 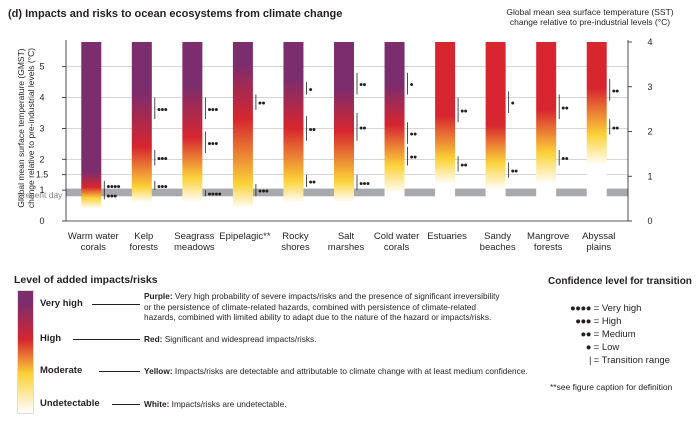 I want to click on confidence-dots-4-2: ●, so click(x=310, y=89).